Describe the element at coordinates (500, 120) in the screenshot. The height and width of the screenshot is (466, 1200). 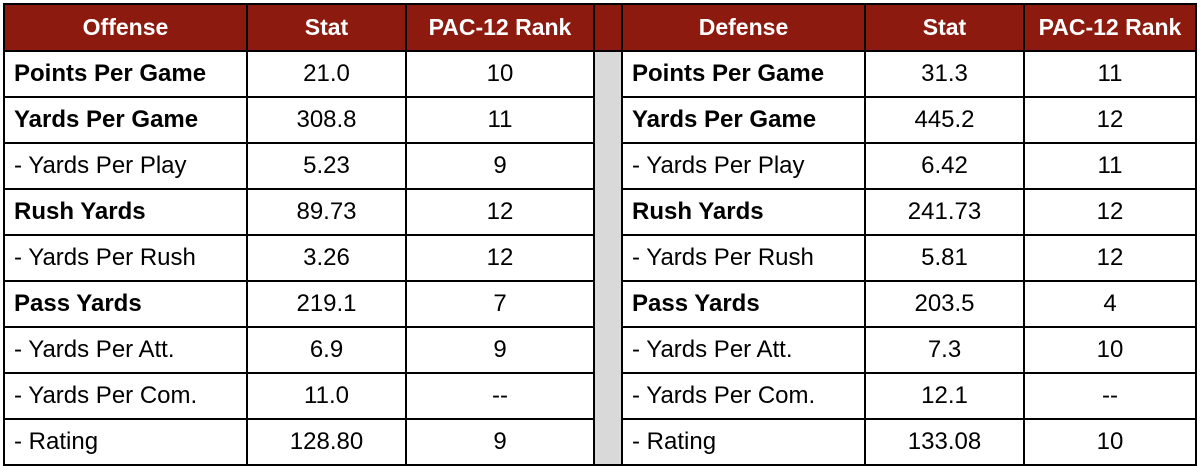
I see `offense-rank-value: 11` at that location.